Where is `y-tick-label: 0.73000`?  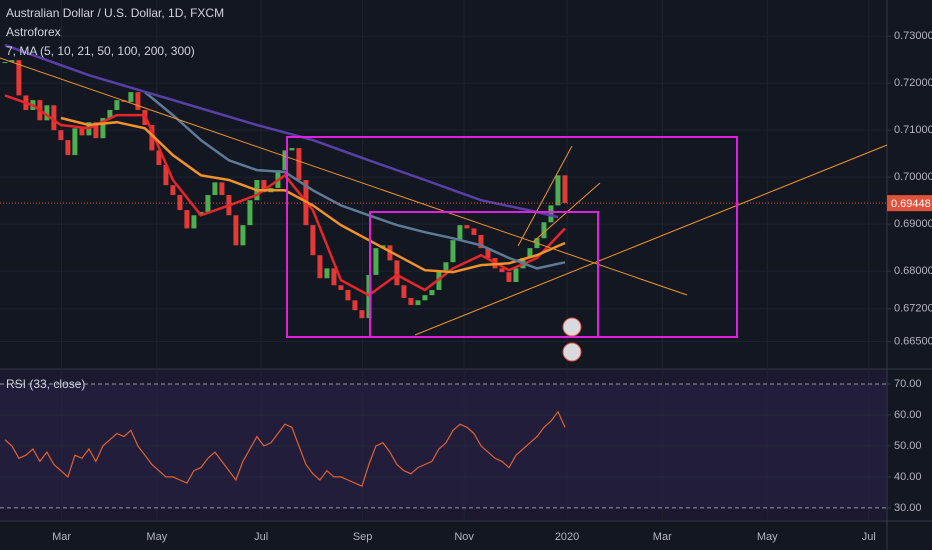
y-tick-label: 0.73000 is located at coordinates (913, 36).